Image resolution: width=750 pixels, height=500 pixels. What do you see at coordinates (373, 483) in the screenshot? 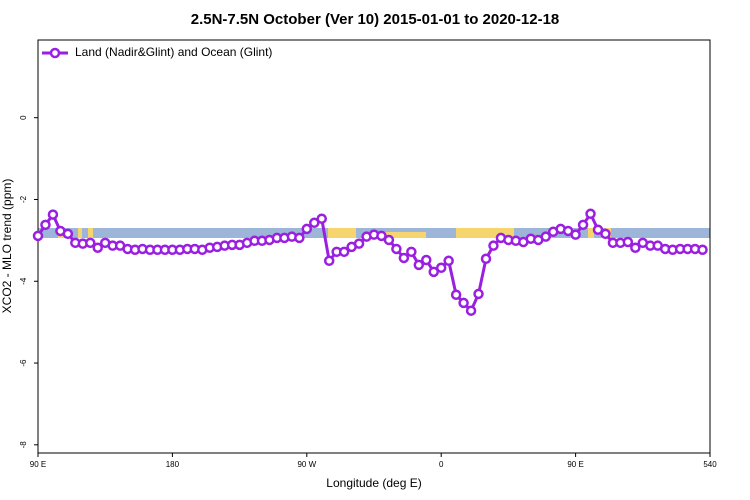
I see `x-axis-label: Longitude (deg E)` at bounding box center [373, 483].